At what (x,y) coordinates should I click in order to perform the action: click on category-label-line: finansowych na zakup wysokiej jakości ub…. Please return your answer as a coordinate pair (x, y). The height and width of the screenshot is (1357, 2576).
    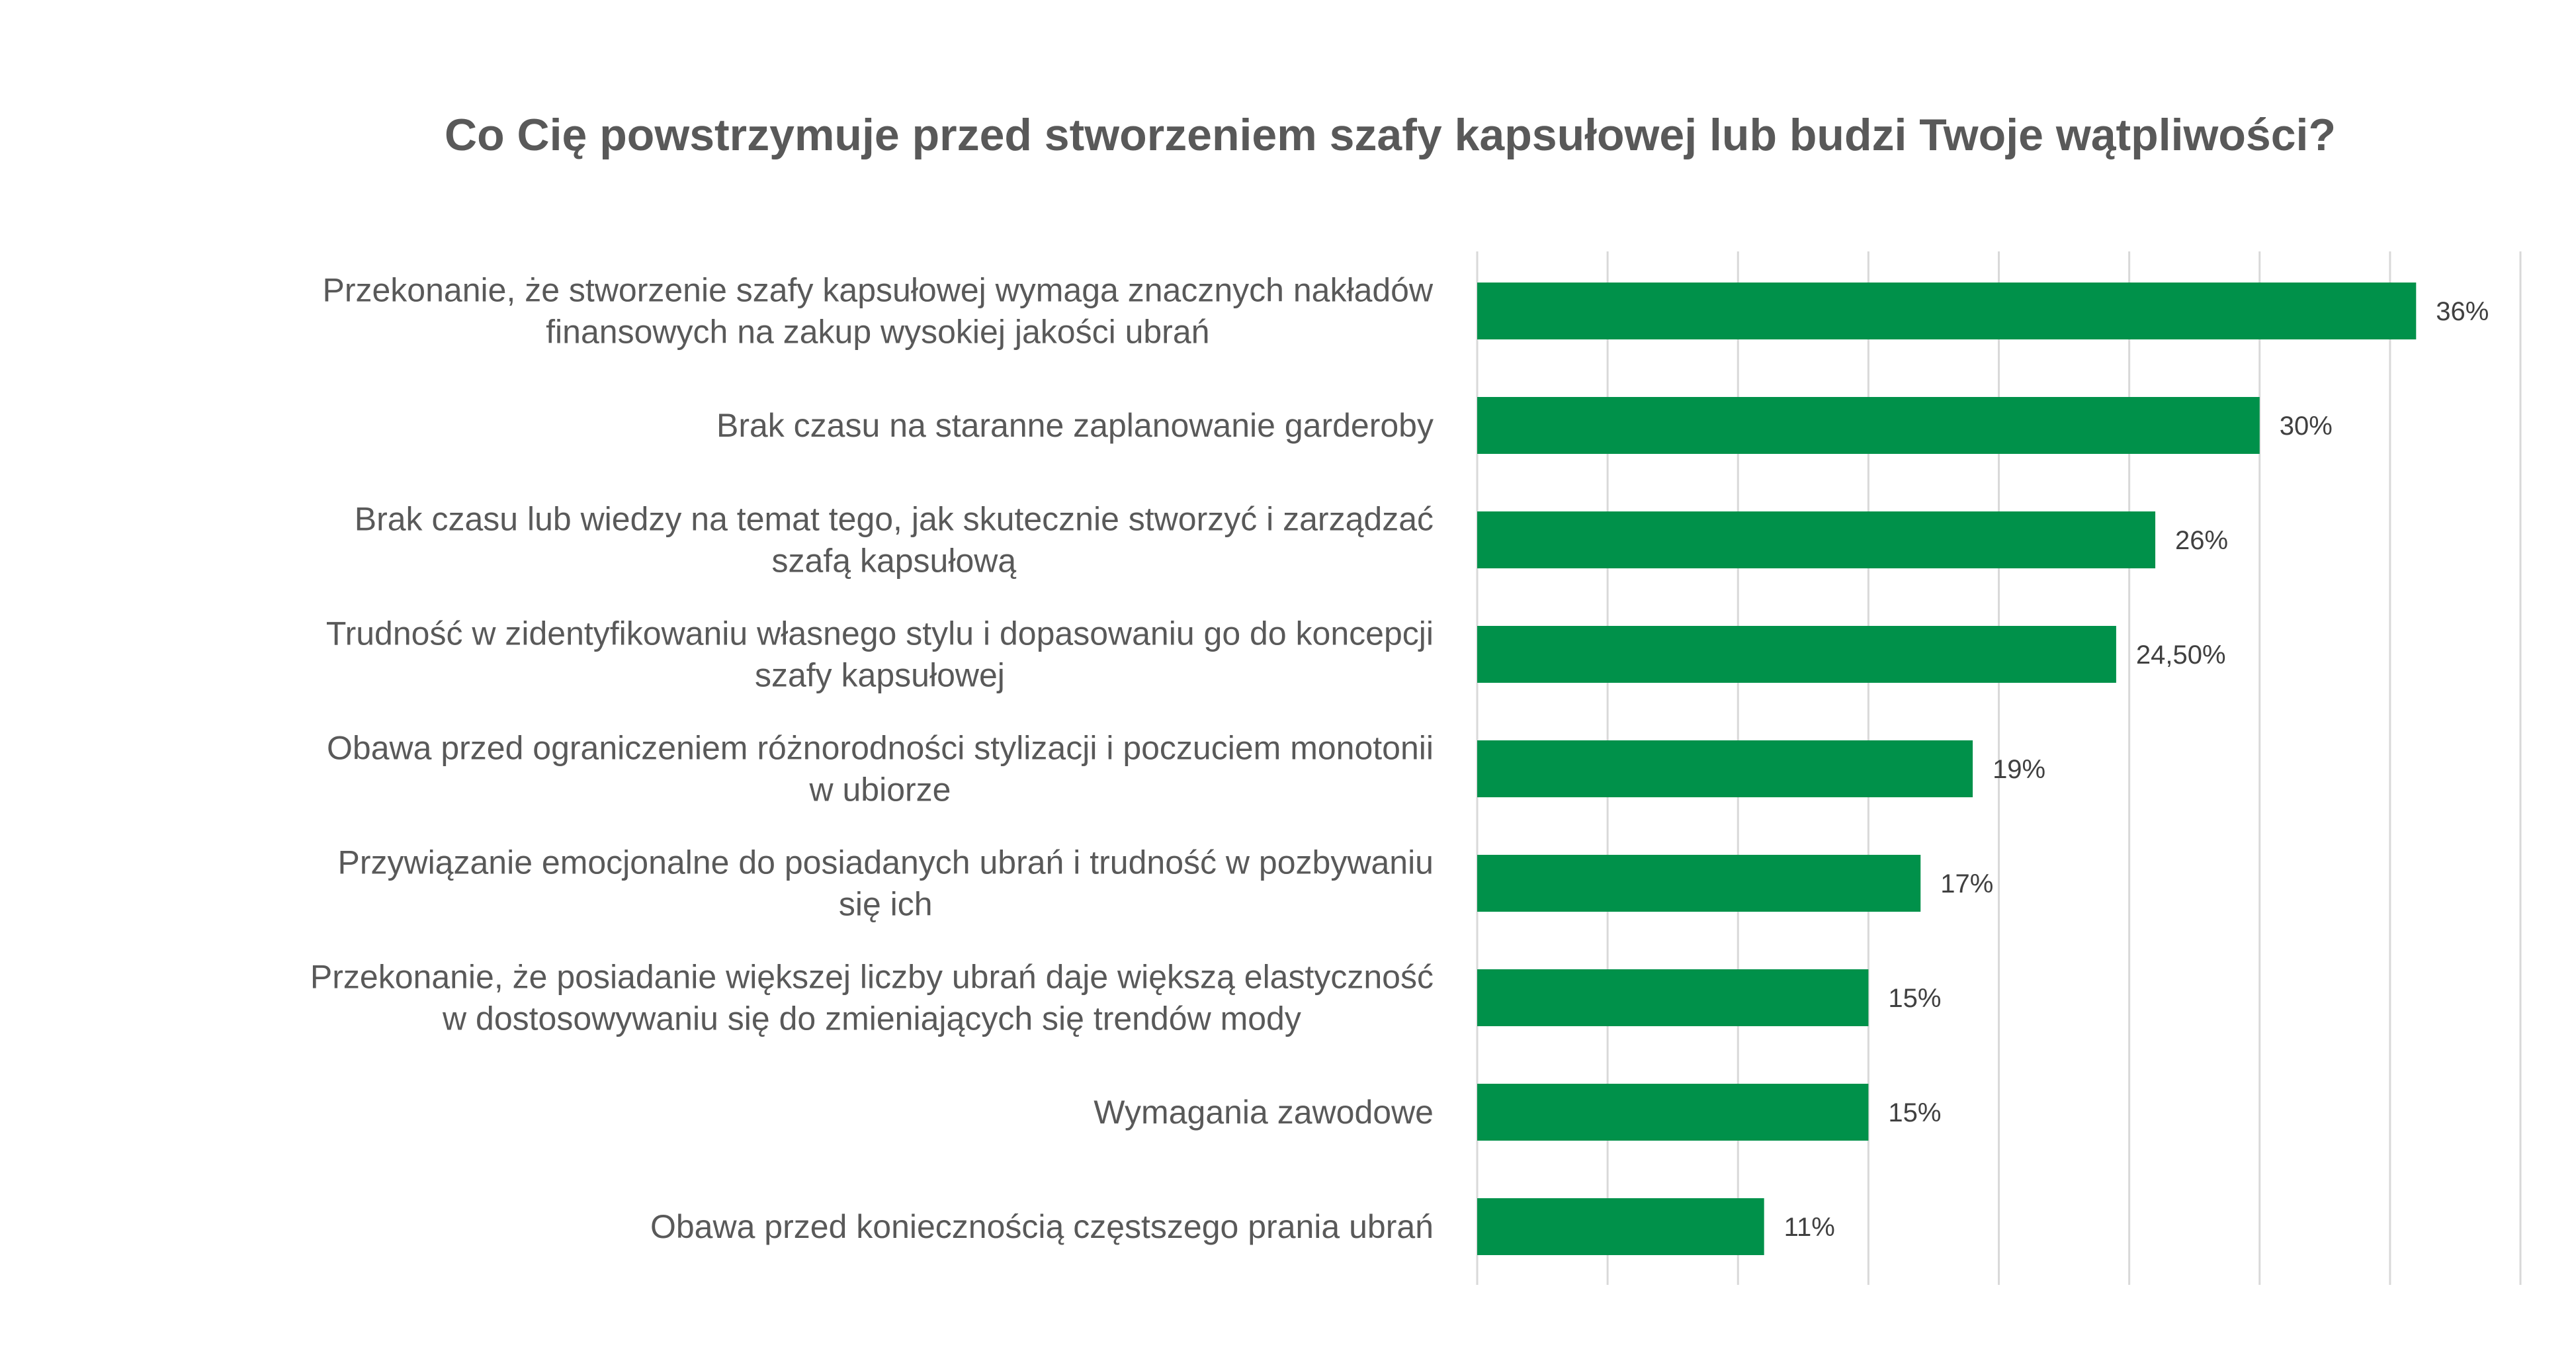
    Looking at the image, I should click on (877, 332).